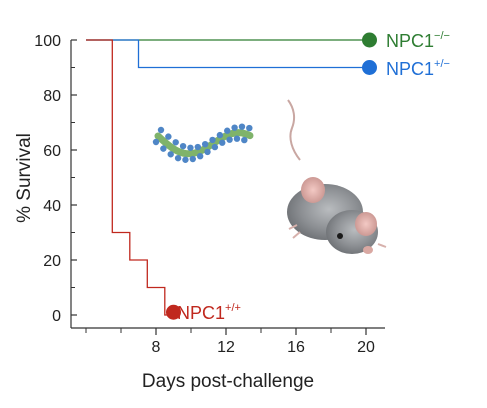 This screenshot has width=487, height=408. I want to click on virus-filament-illustration, so click(203, 143).